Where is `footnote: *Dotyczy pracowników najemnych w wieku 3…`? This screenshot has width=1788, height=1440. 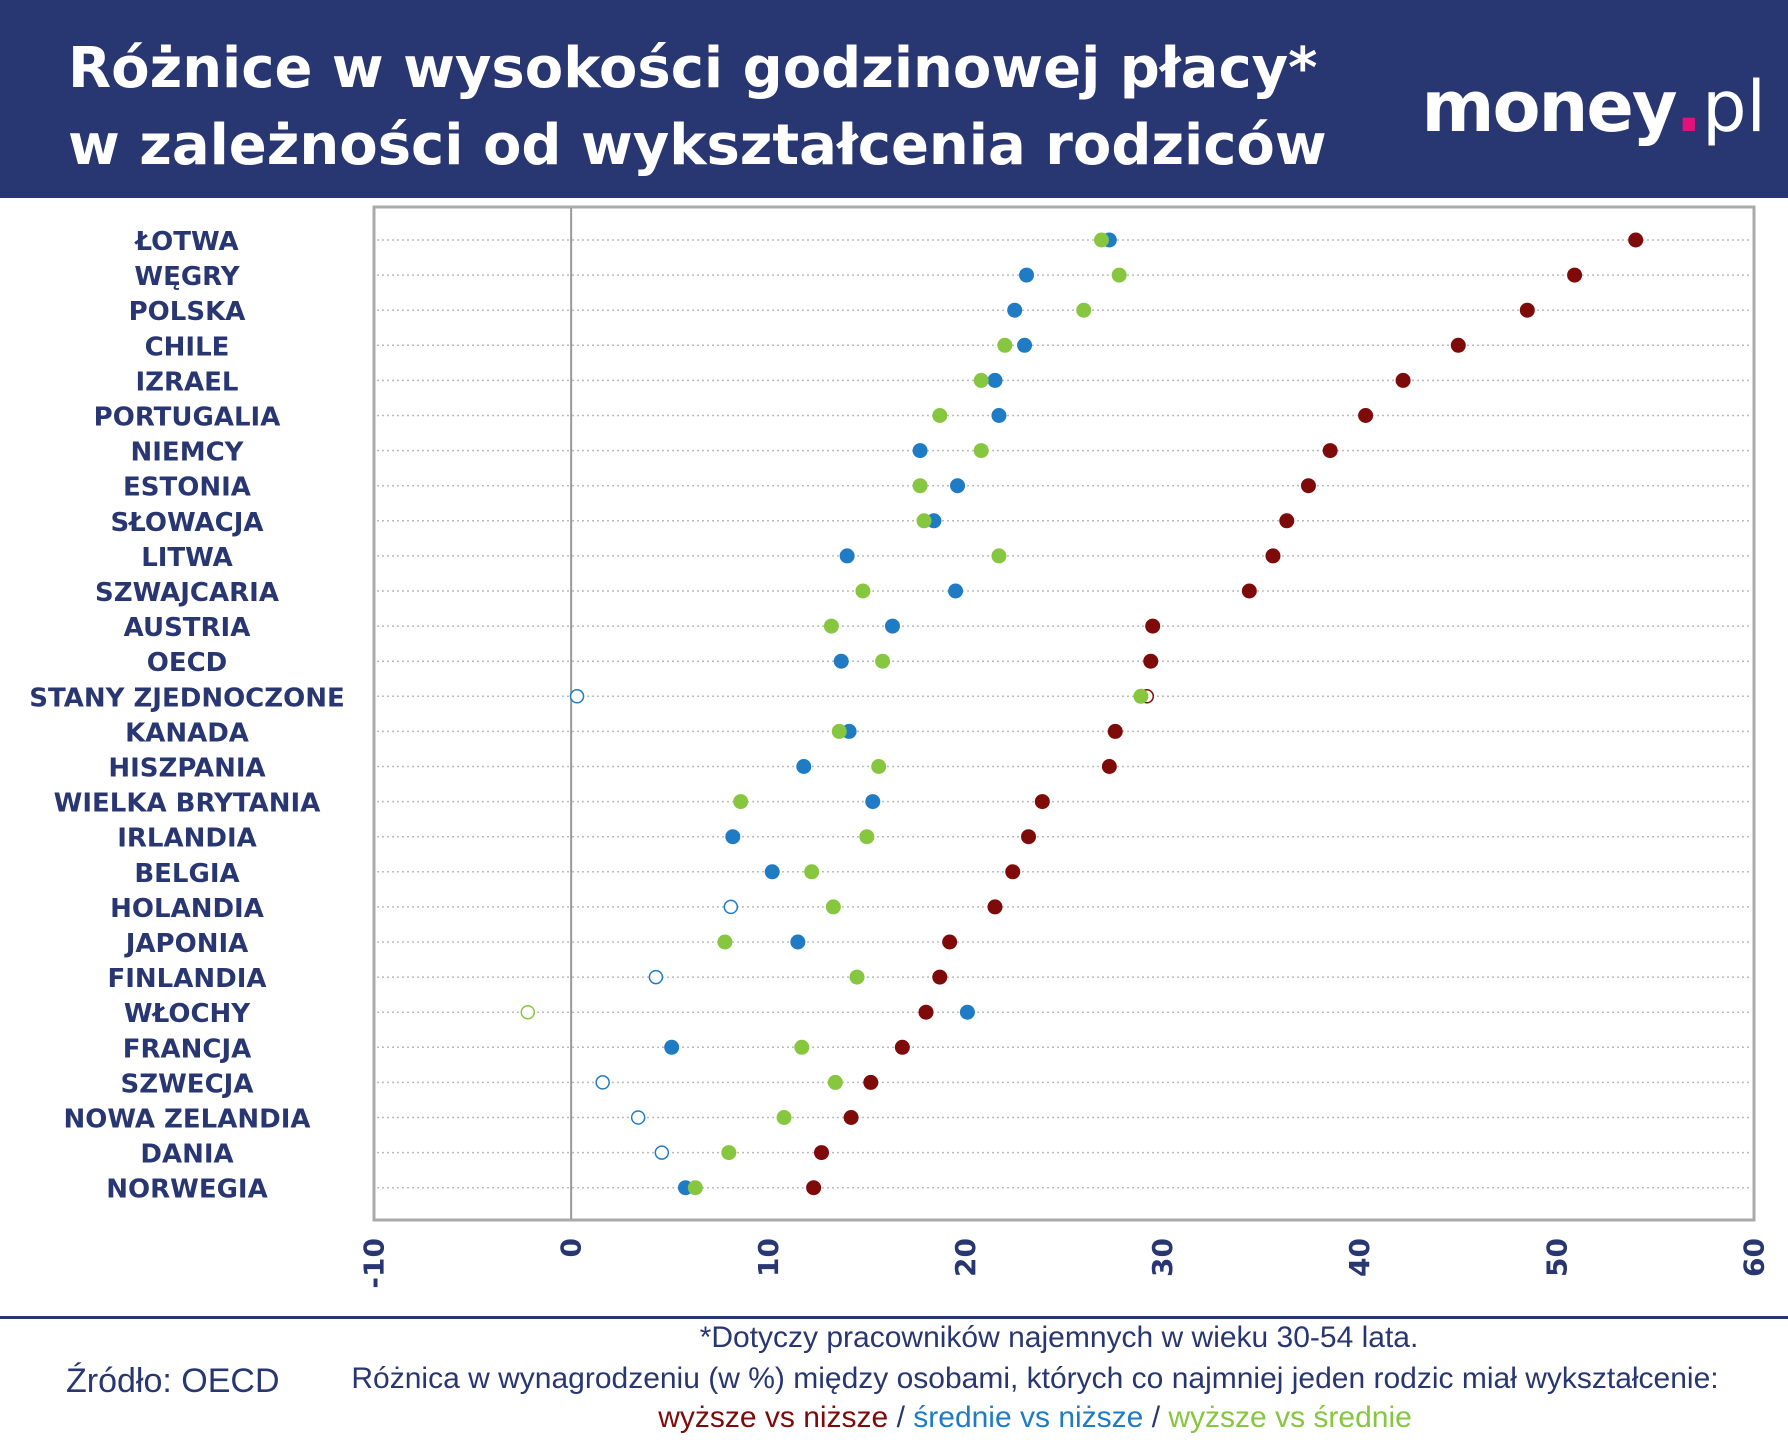
footnote: *Dotyczy pracowników najemnych w wieku 3… is located at coordinates (1059, 1337).